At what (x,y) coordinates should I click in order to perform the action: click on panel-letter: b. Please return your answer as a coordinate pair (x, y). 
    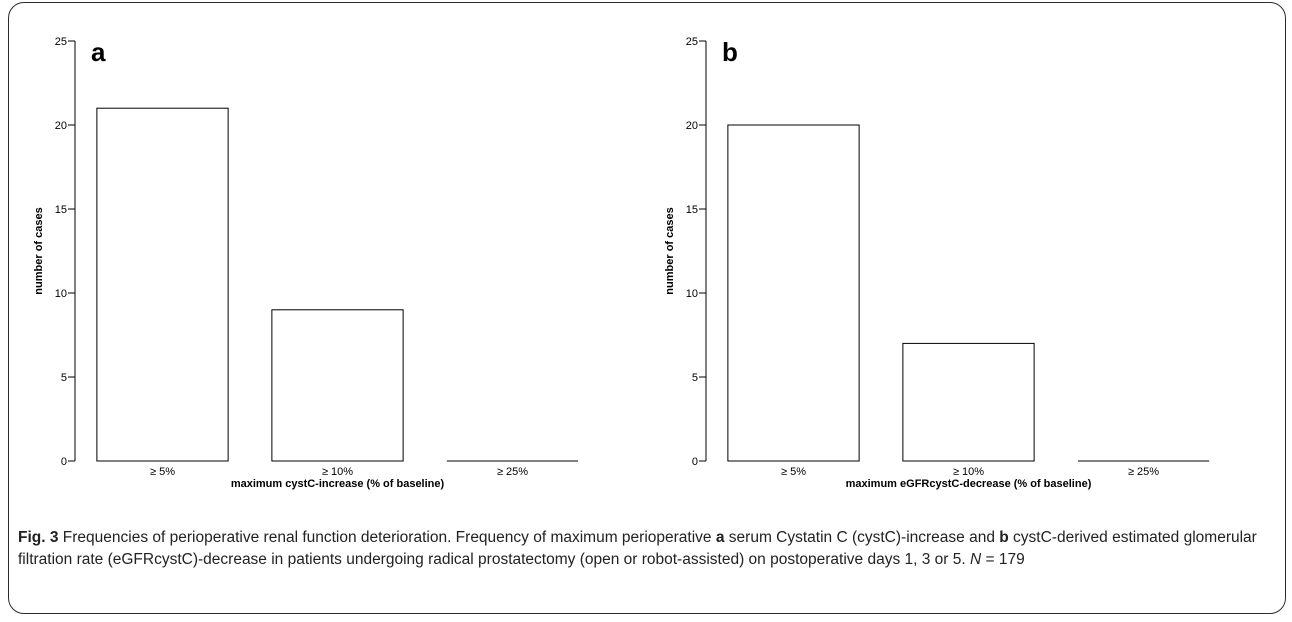
    Looking at the image, I should click on (730, 52).